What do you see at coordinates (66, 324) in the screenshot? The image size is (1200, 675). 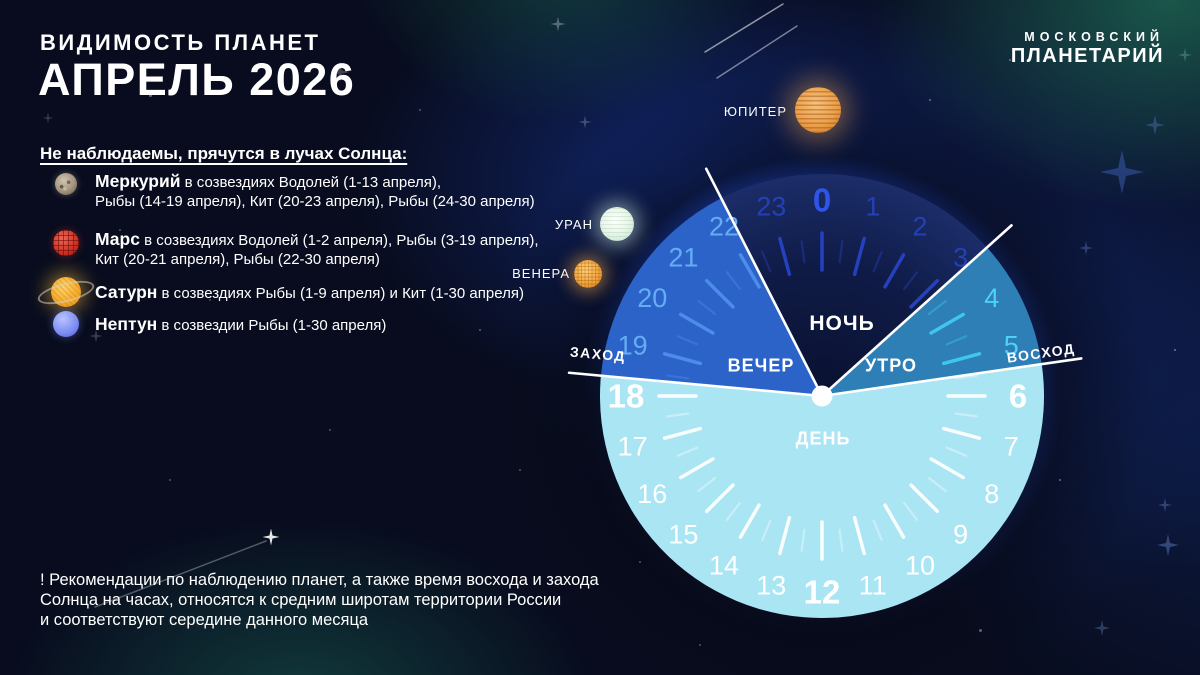 I see `neptune-icon` at bounding box center [66, 324].